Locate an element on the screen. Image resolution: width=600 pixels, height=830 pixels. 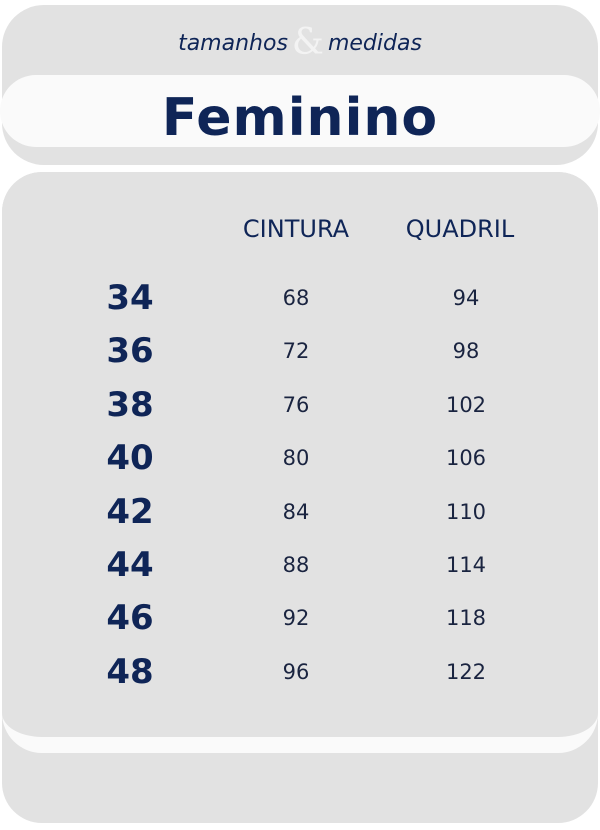
cintura-value: 84 is located at coordinates (296, 511).